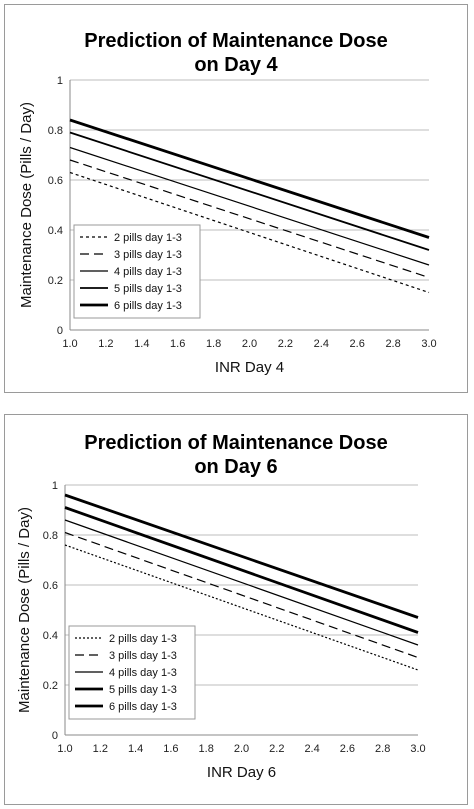 Image resolution: width=474 pixels, height=809 pixels. Describe the element at coordinates (236, 53) in the screenshot. I see `chart-title: Prediction of Maintenance Dose on Day 4` at that location.